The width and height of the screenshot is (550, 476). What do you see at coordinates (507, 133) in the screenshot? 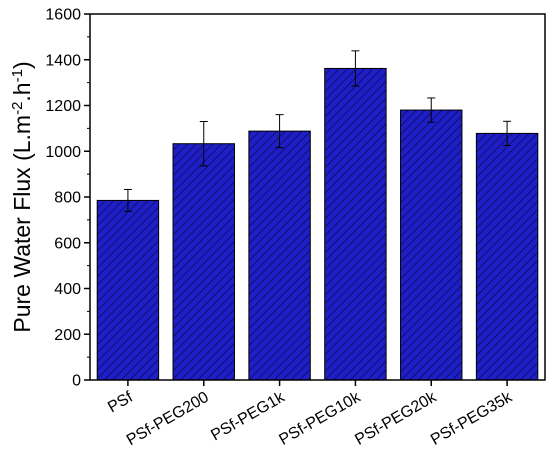
I see `error-bar-psf-peg35k` at bounding box center [507, 133].